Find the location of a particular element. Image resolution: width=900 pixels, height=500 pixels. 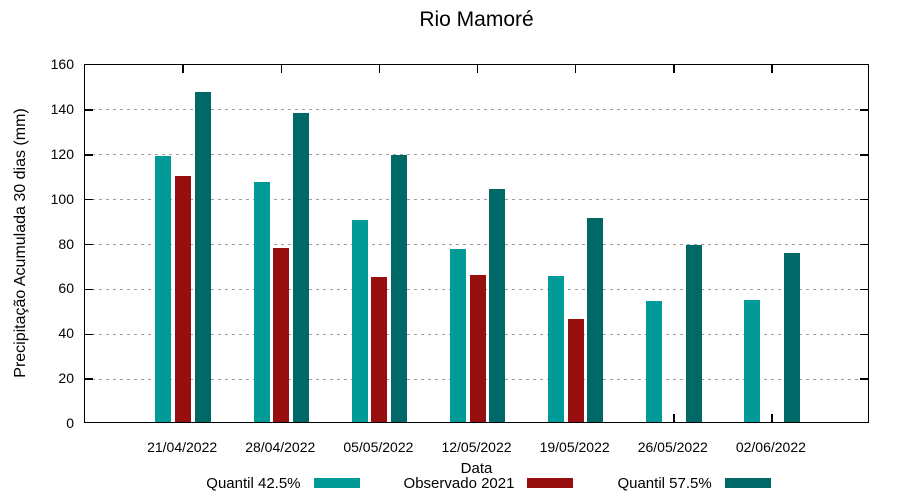

x-tick-label: 12/05/2022 is located at coordinates (476, 447).